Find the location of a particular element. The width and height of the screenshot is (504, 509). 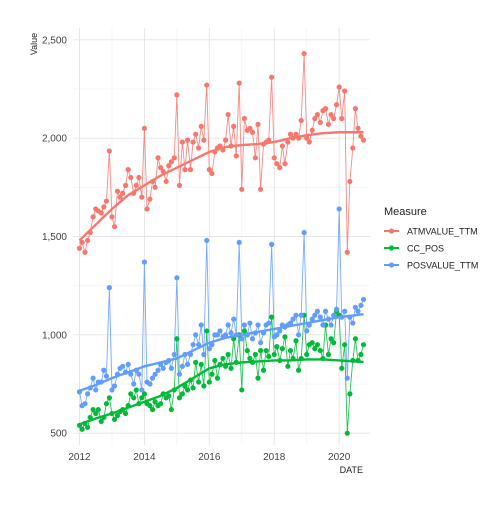

y-tick-label: 1,000 is located at coordinates (54, 335).